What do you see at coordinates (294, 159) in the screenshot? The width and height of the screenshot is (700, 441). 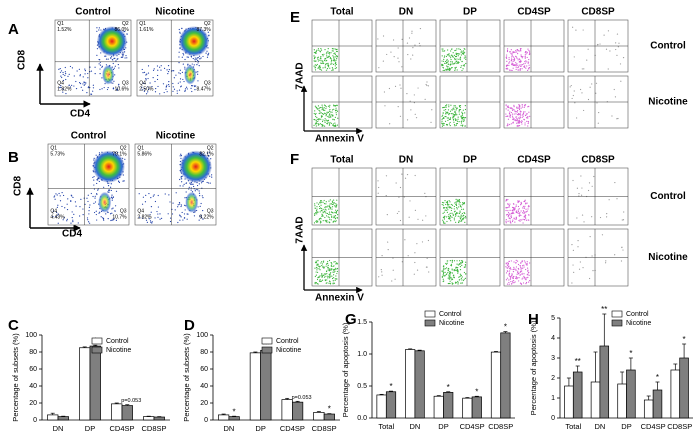 I see `panel-letter: F` at bounding box center [294, 159].